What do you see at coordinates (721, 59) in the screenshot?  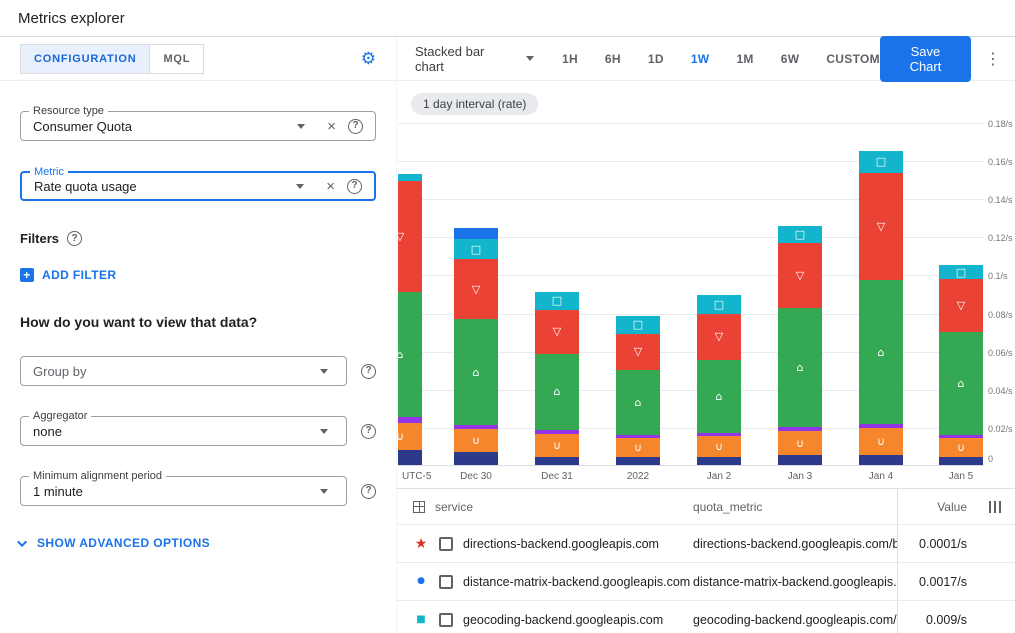 I see `time-range-group: 1H 6H 1D 1W 1M 6W CUSTOM` at bounding box center [721, 59].